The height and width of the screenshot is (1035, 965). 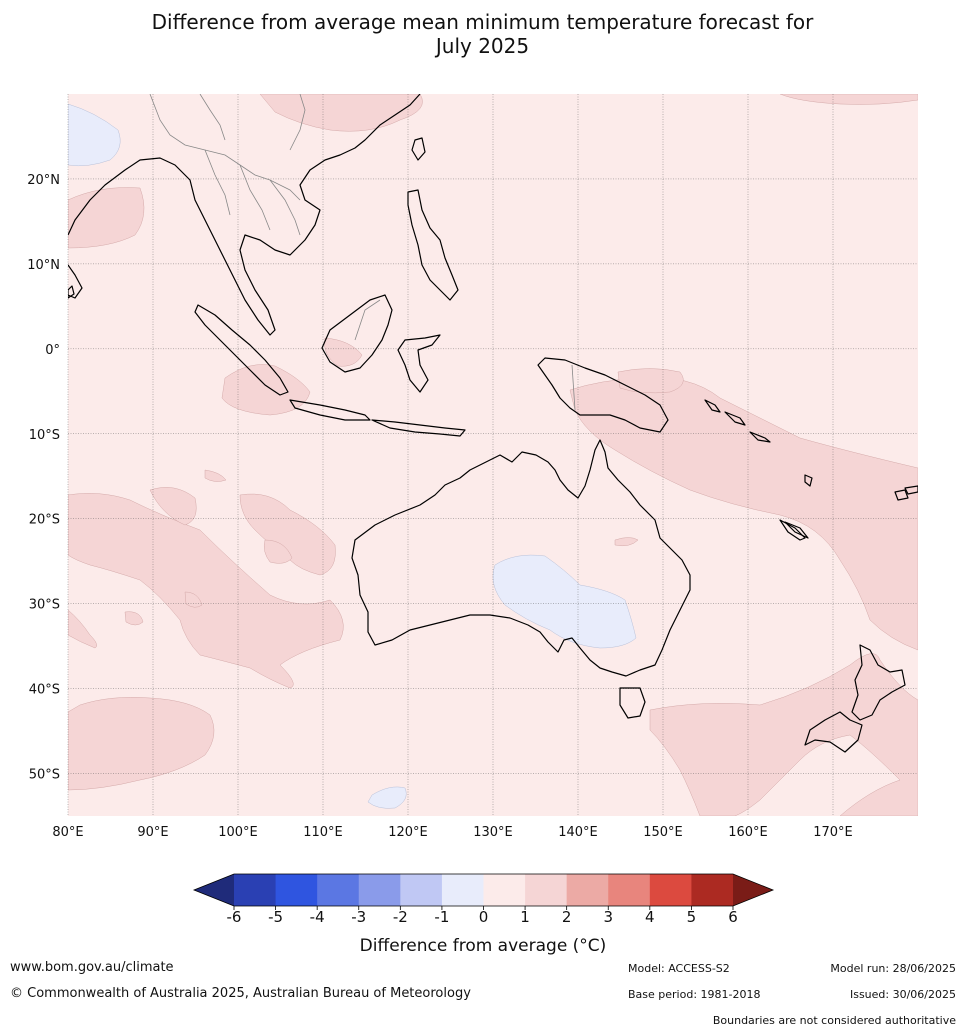 I want to click on new-zealand-south-island, so click(x=833, y=732).